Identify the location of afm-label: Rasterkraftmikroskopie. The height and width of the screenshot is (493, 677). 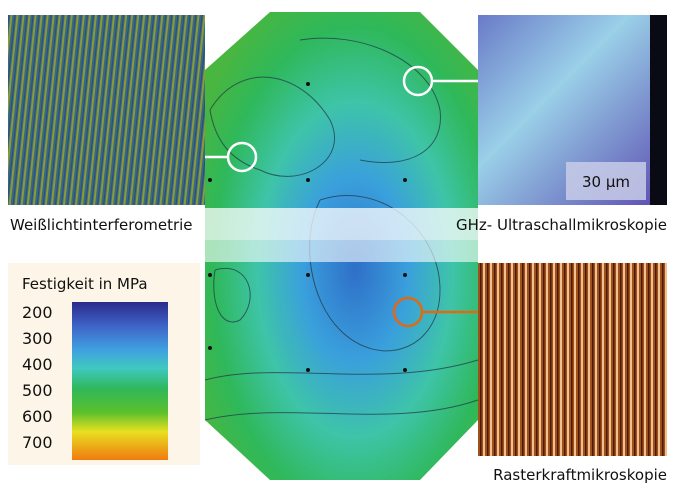
(580, 475).